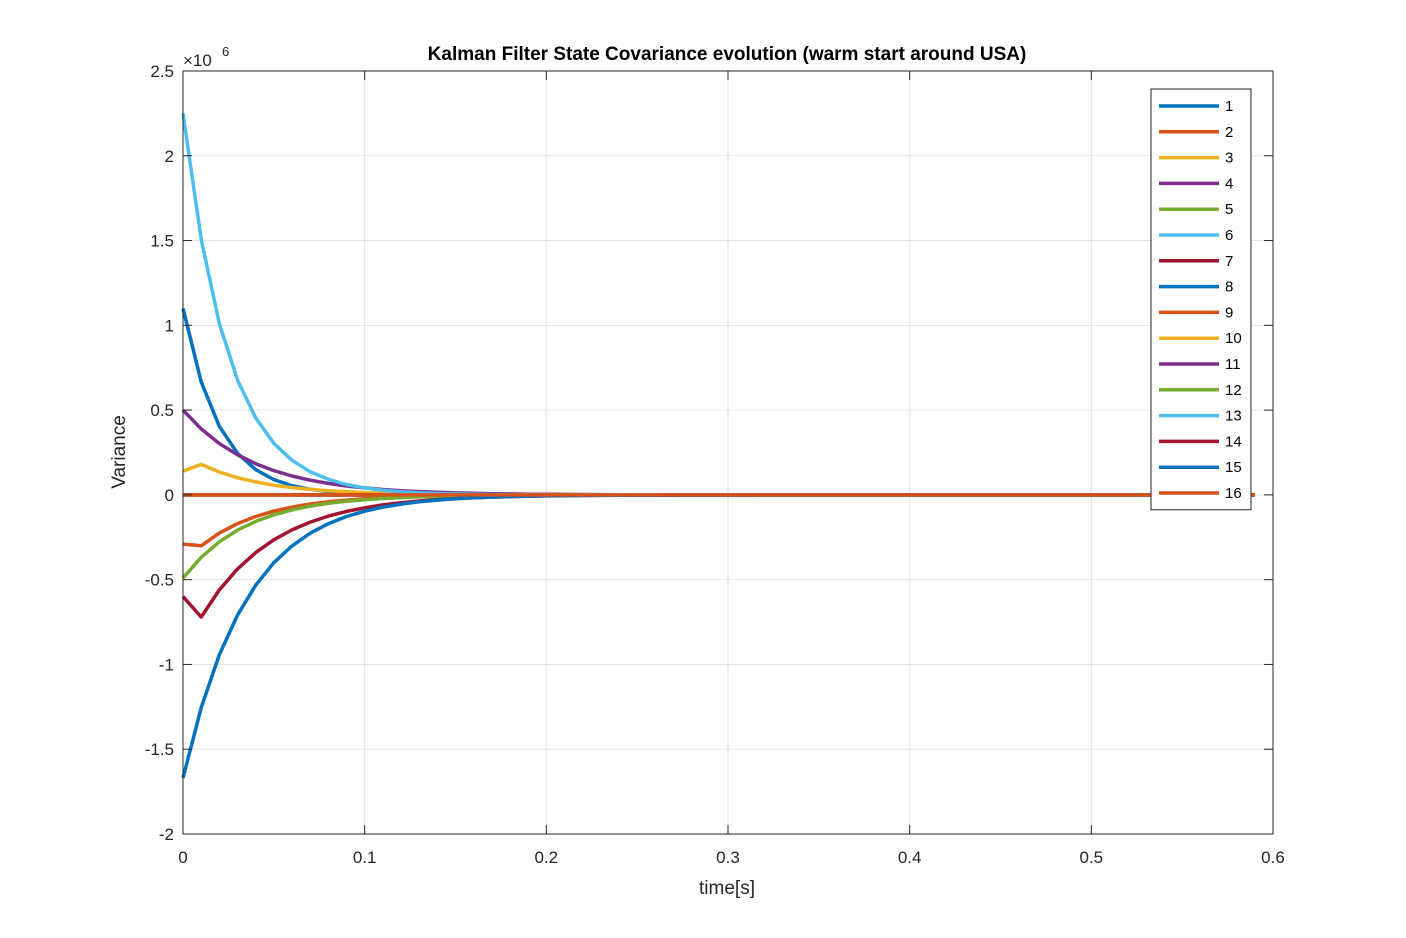  Describe the element at coordinates (1229, 106) in the screenshot. I see `legend-label-1: 1` at that location.